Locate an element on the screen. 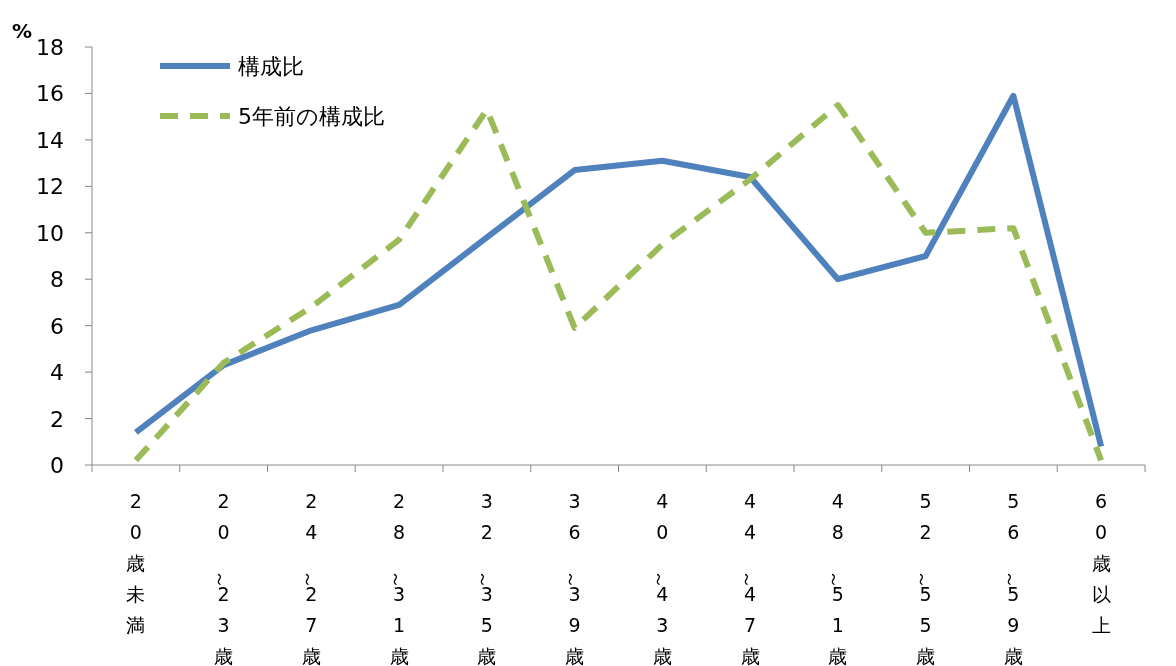  y-tick-label: 10 is located at coordinates (50, 233).